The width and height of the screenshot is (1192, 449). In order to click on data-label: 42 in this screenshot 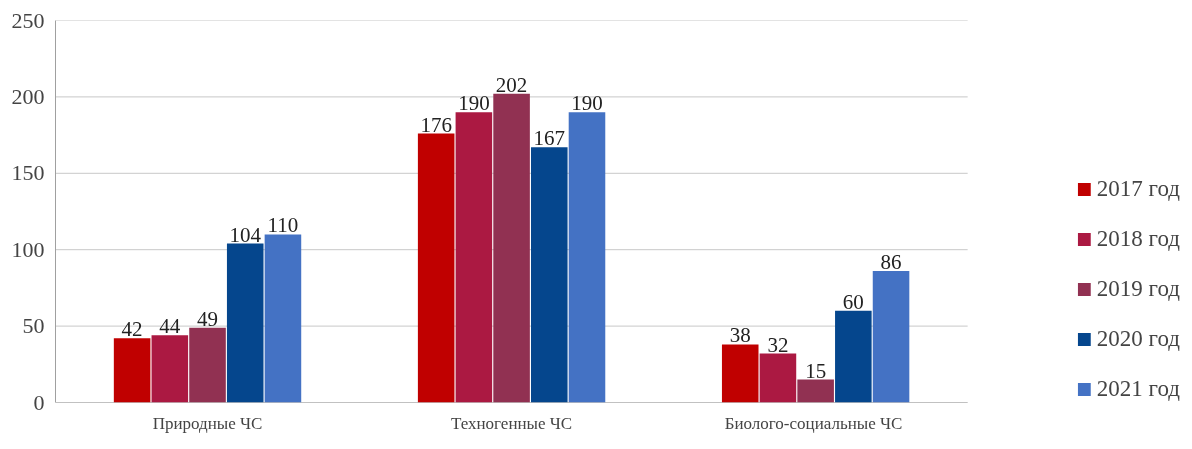, I will do `click(132, 329)`.